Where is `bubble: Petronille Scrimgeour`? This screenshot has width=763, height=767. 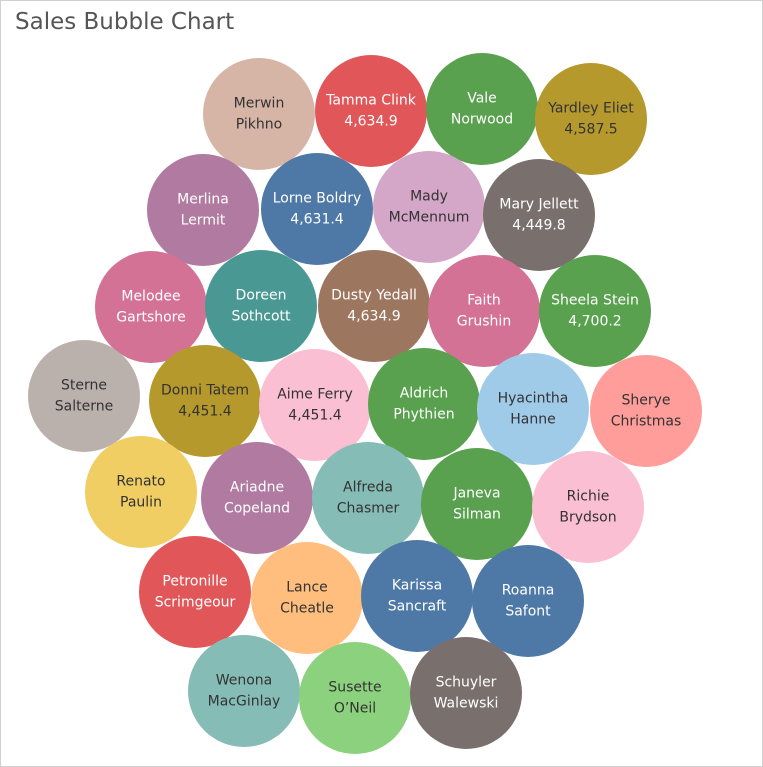
bubble: Petronille Scrimgeour is located at coordinates (195, 592).